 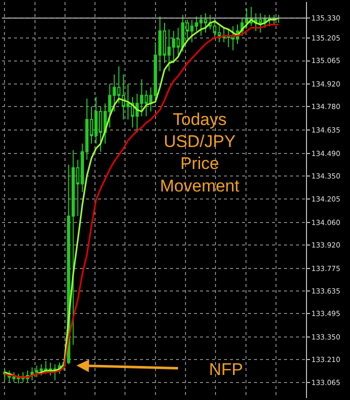 I want to click on annotation: NFP, so click(x=226, y=369).